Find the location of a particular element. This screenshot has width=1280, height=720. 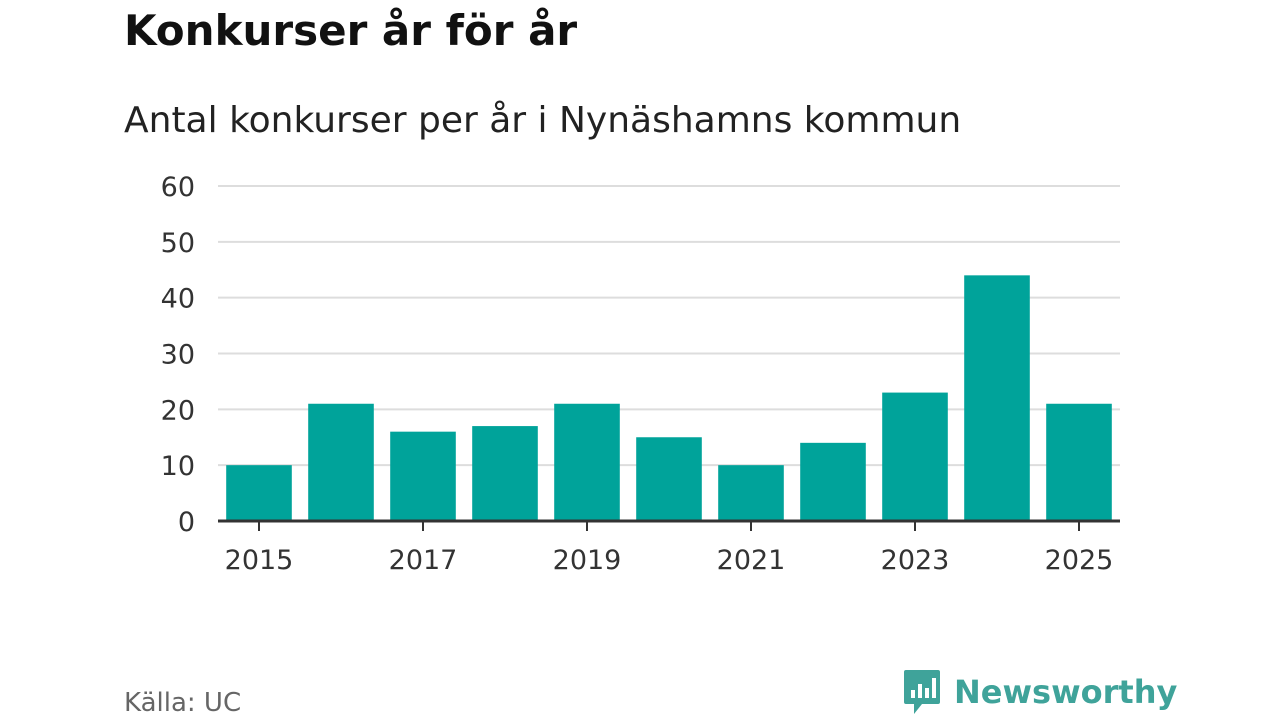

brand-name: Newsworthy is located at coordinates (1066, 692).